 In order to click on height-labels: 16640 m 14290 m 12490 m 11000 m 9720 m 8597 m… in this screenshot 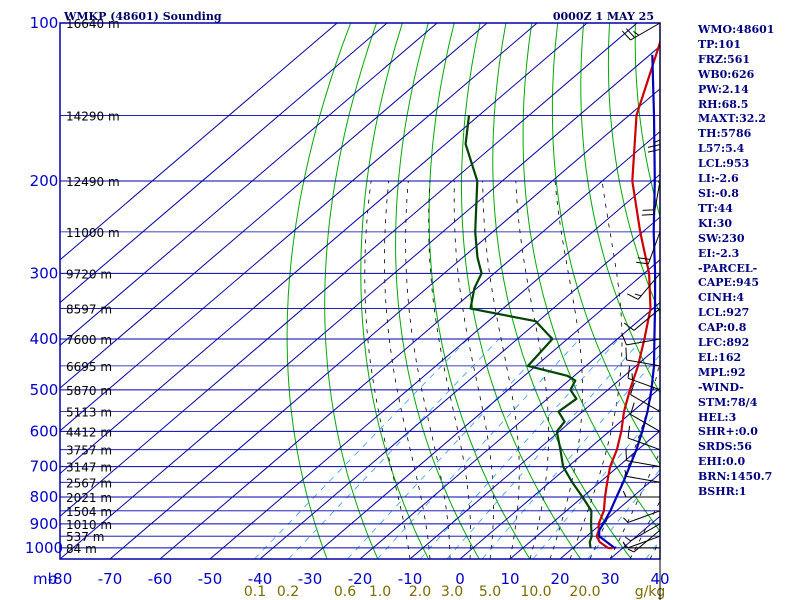, I will do `click(93, 286)`.